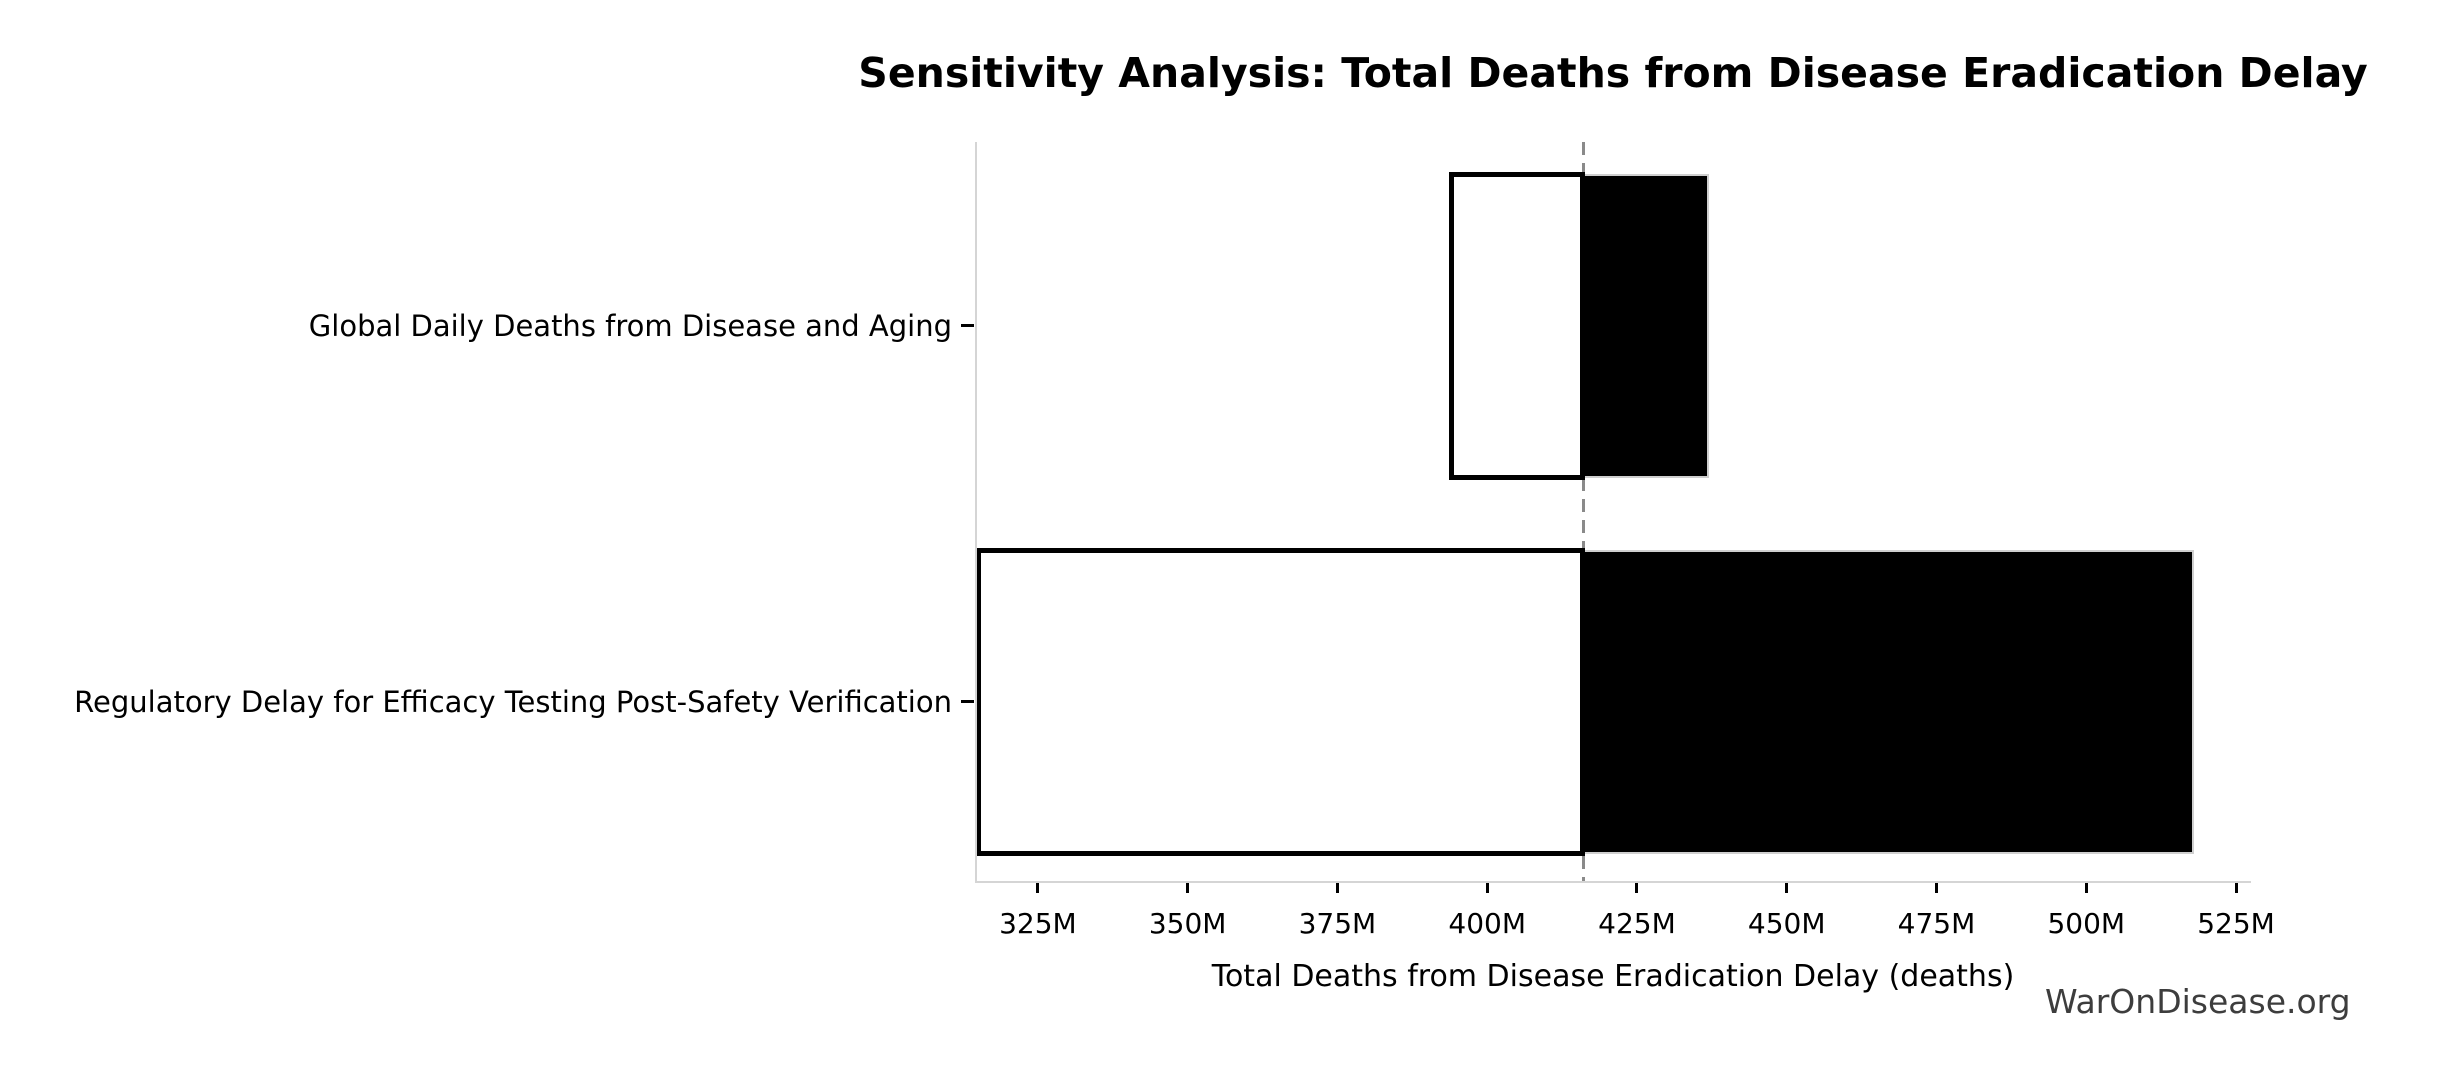 The image size is (2455, 1075). Describe the element at coordinates (1583, 512) in the screenshot. I see `baseline-dashed-line` at that location.